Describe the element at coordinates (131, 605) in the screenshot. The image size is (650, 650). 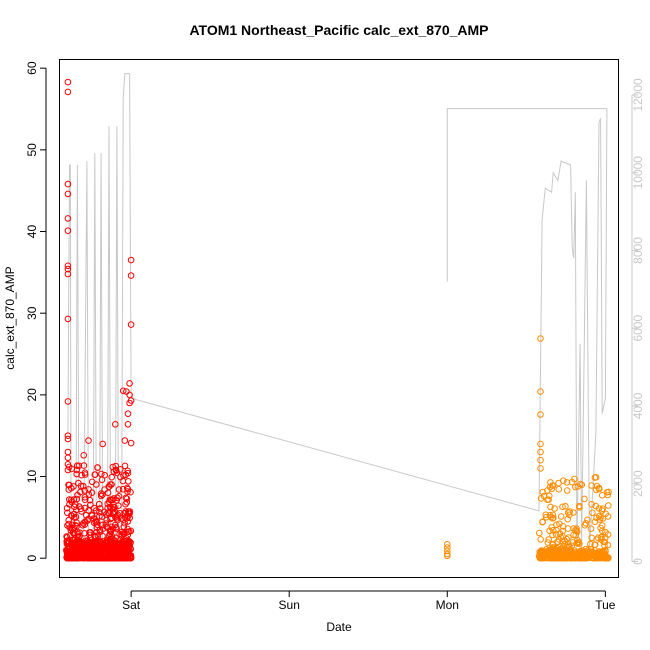
I see `x-tick-label: Sat` at that location.